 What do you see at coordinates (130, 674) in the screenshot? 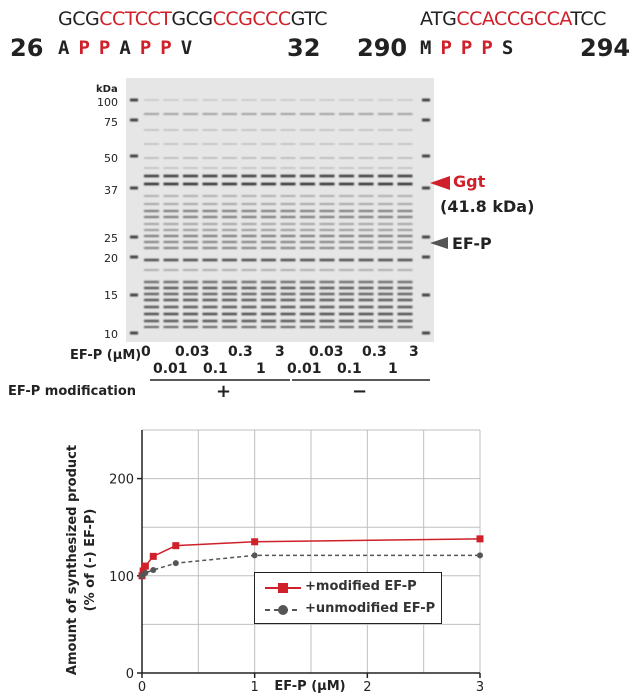
I see `y-tick-label: 0` at bounding box center [130, 674].